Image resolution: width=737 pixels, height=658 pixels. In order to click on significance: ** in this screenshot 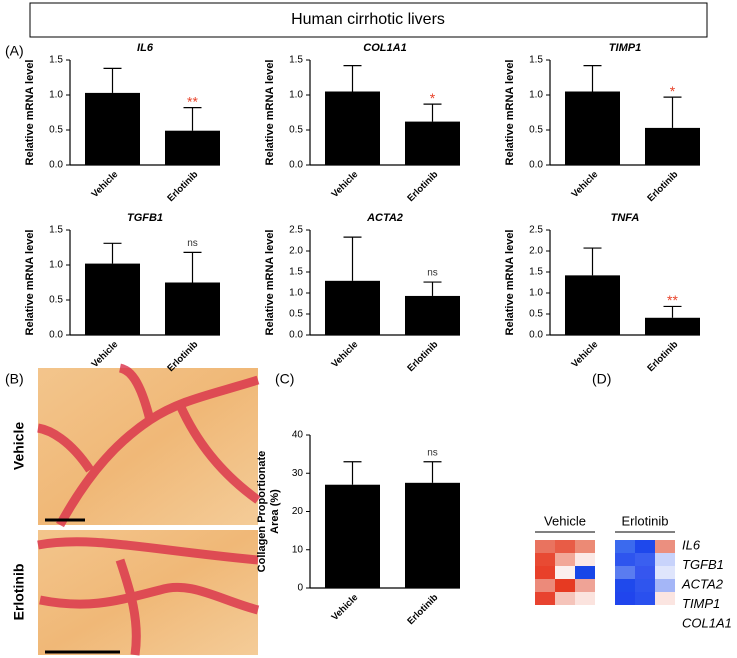, I will do `click(192, 101)`.